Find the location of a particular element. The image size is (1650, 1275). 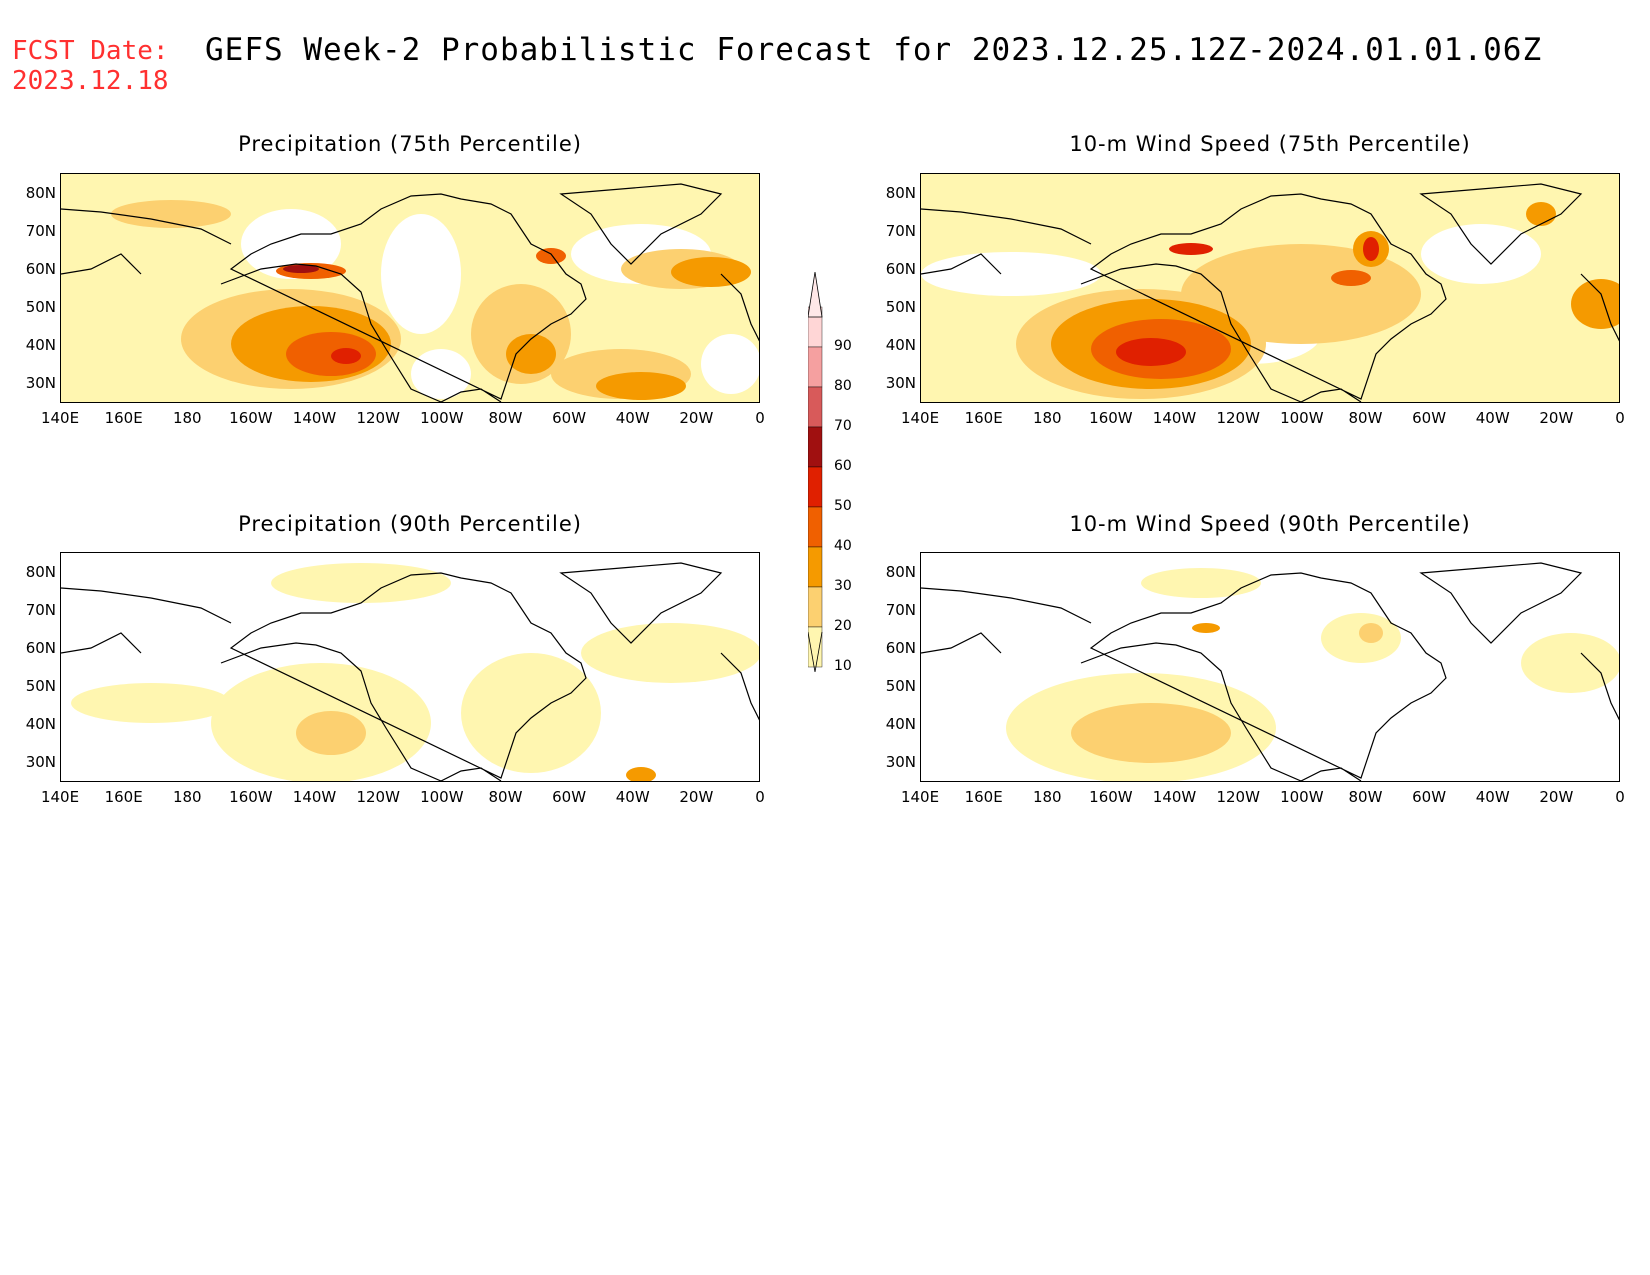

forecast-date-block: FCST Date: 2023.12.18 is located at coordinates (90, 66).